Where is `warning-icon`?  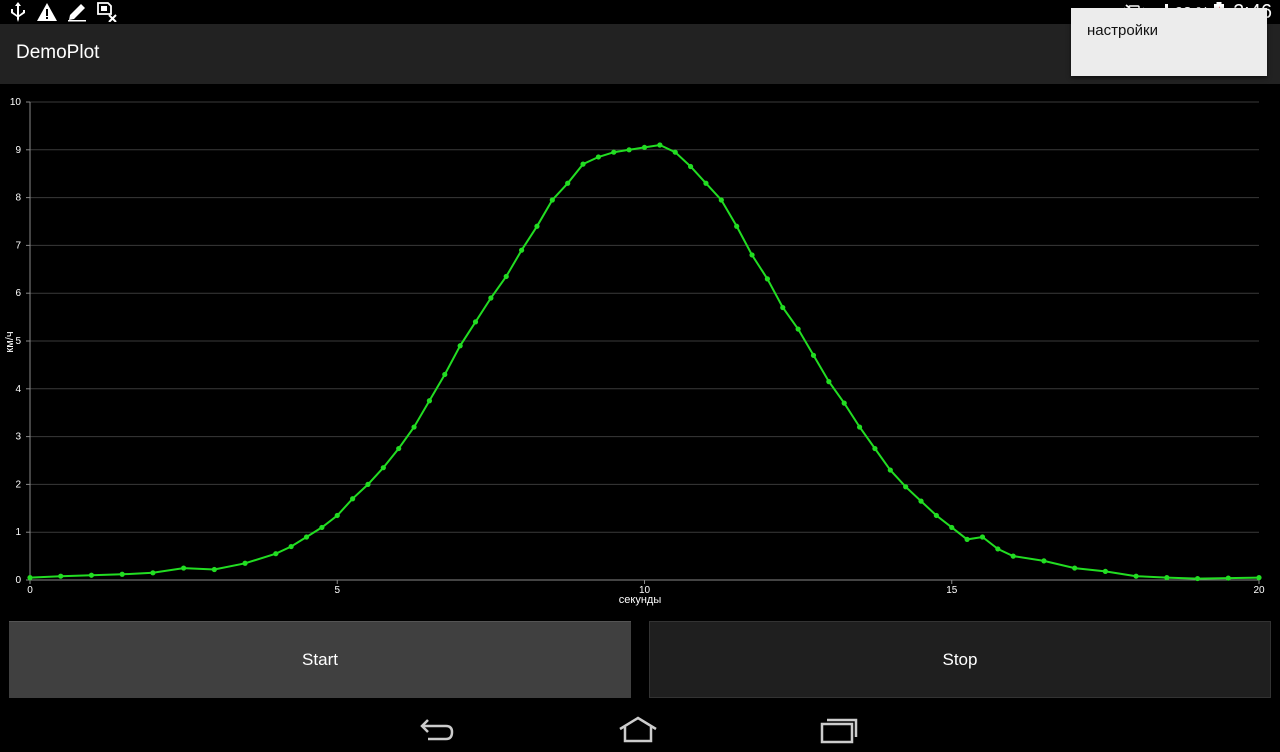 warning-icon is located at coordinates (47, 12).